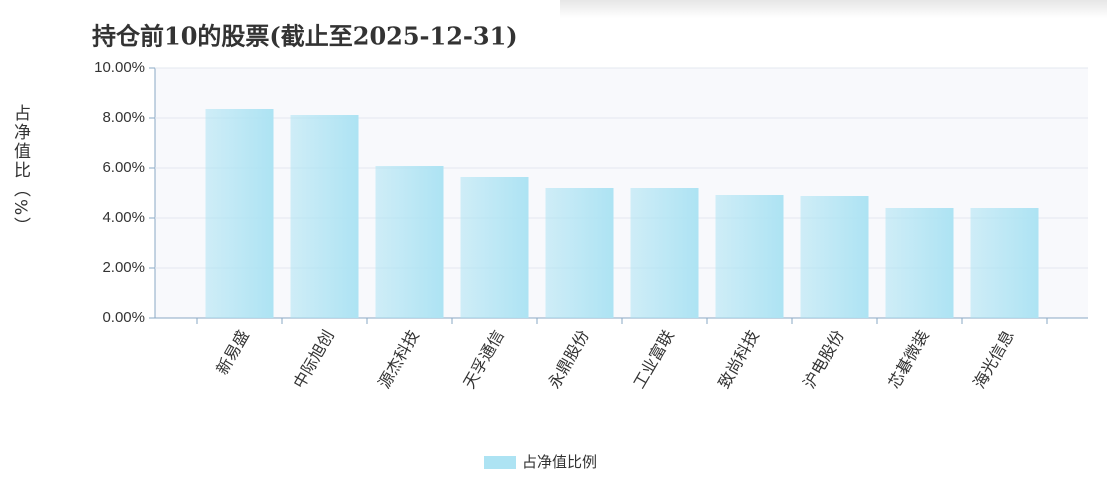  I want to click on y-tick-label: 0.00%, so click(123, 317).